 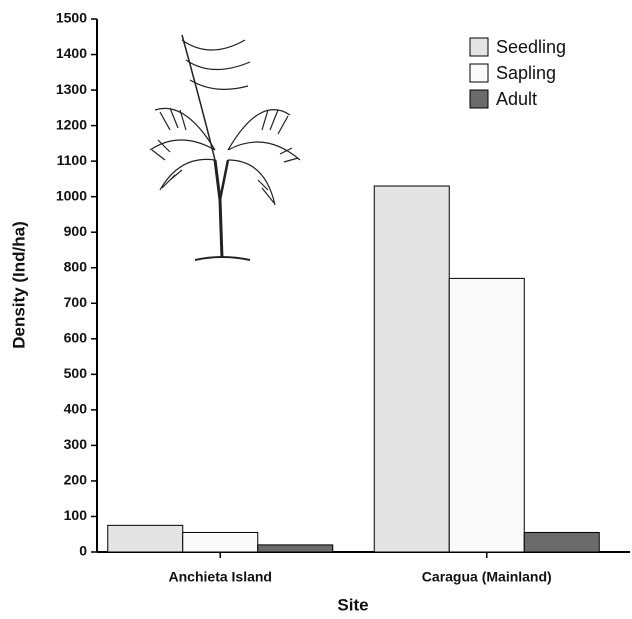 I want to click on y-tick-label: 700, so click(x=76, y=302).